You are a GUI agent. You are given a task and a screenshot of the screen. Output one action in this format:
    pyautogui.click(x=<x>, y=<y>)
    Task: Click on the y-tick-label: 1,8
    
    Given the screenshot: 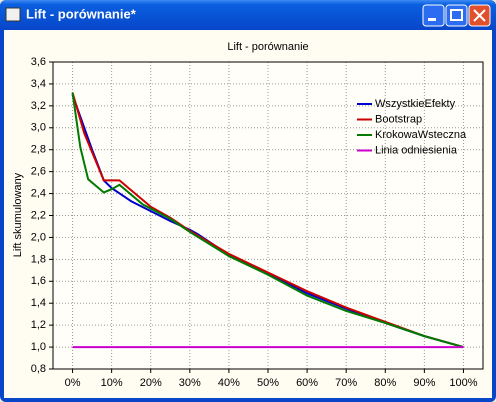 What is the action you would take?
    pyautogui.click(x=38, y=259)
    